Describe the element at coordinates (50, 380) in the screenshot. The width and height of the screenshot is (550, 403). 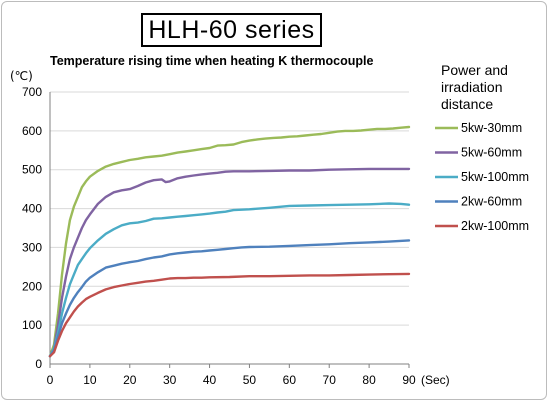
I see `x-tick-label: 0` at that location.